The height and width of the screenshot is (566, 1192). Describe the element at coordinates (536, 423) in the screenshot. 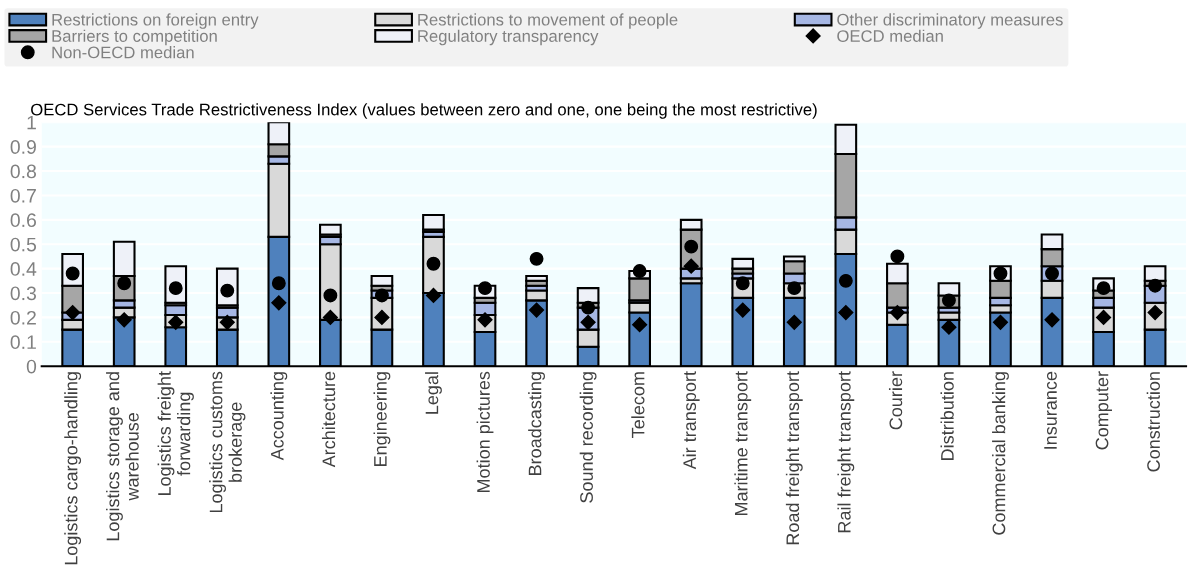

I see `x-tick-label: Broadcasting` at that location.